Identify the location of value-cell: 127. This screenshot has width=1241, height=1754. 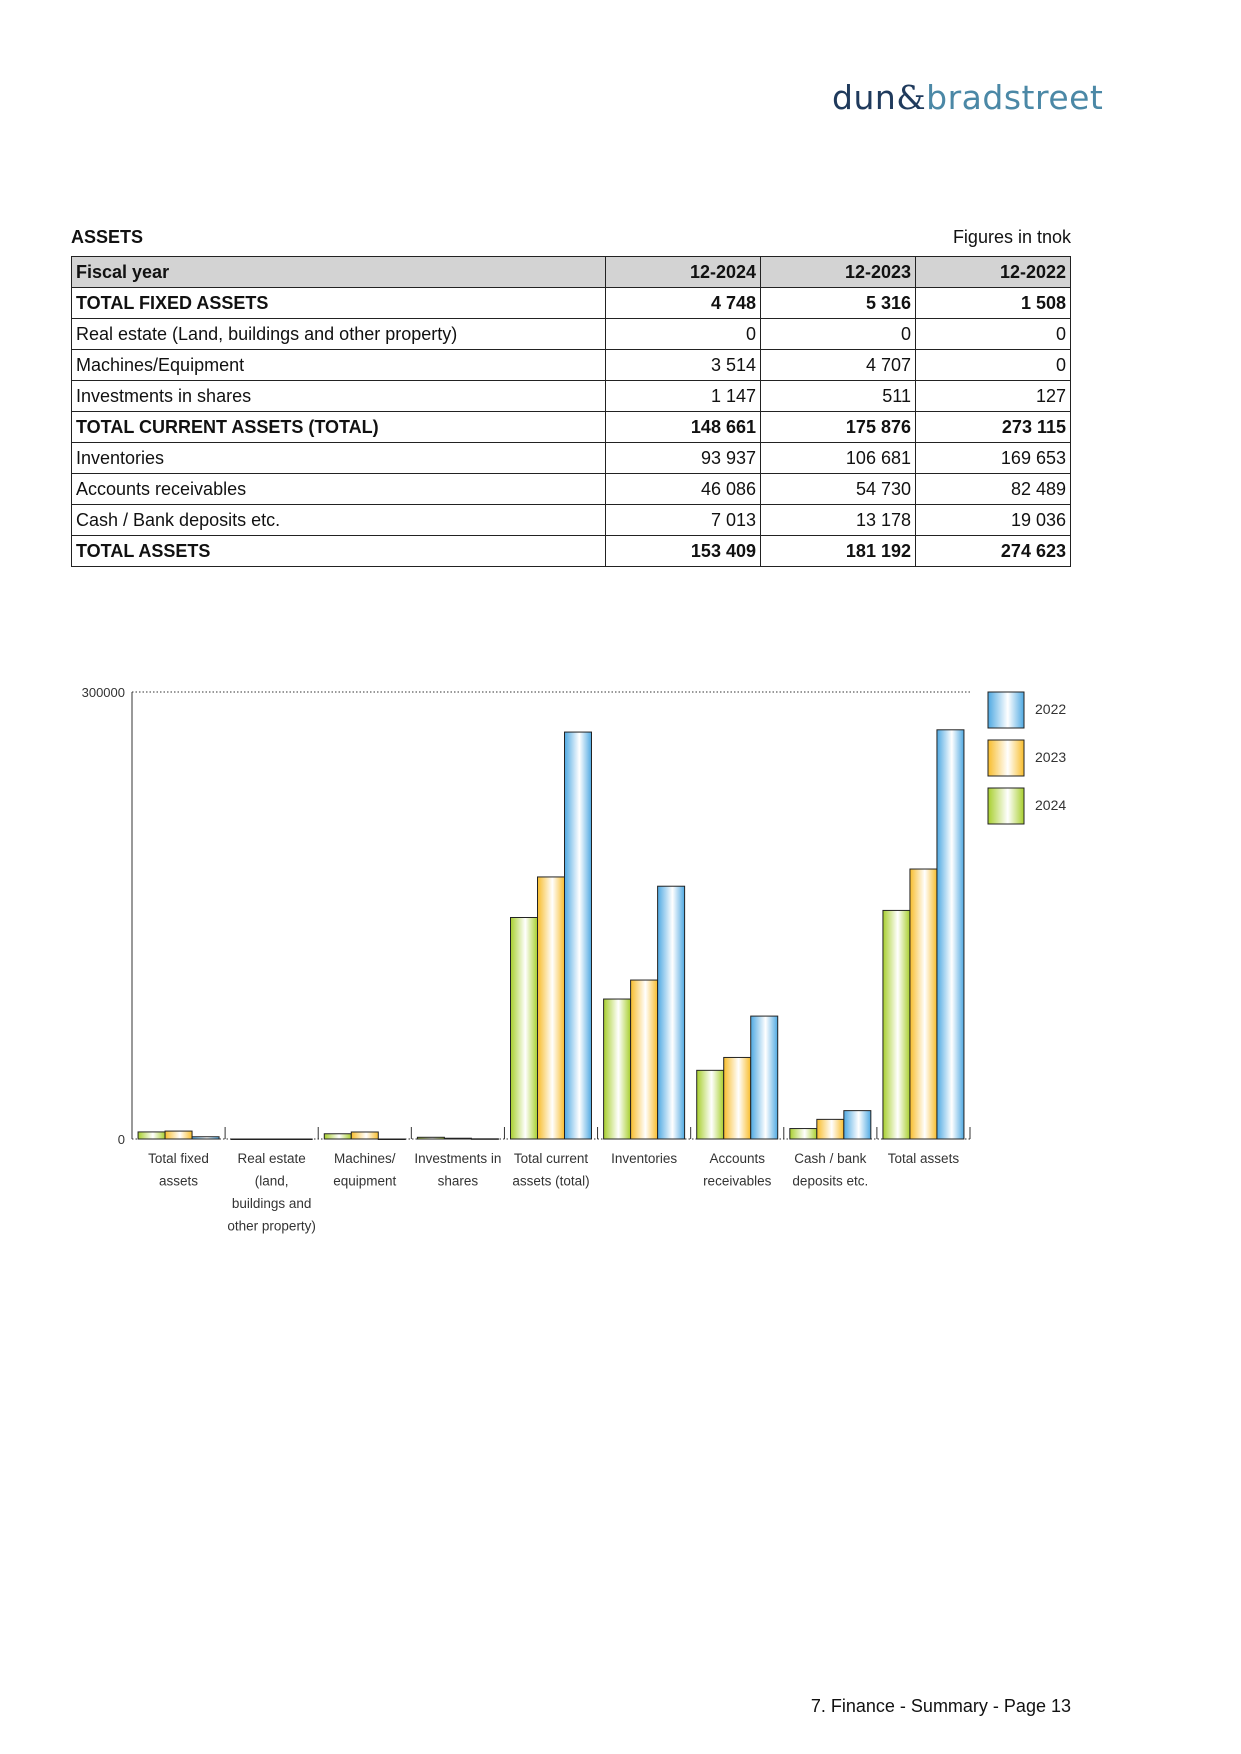
(993, 396).